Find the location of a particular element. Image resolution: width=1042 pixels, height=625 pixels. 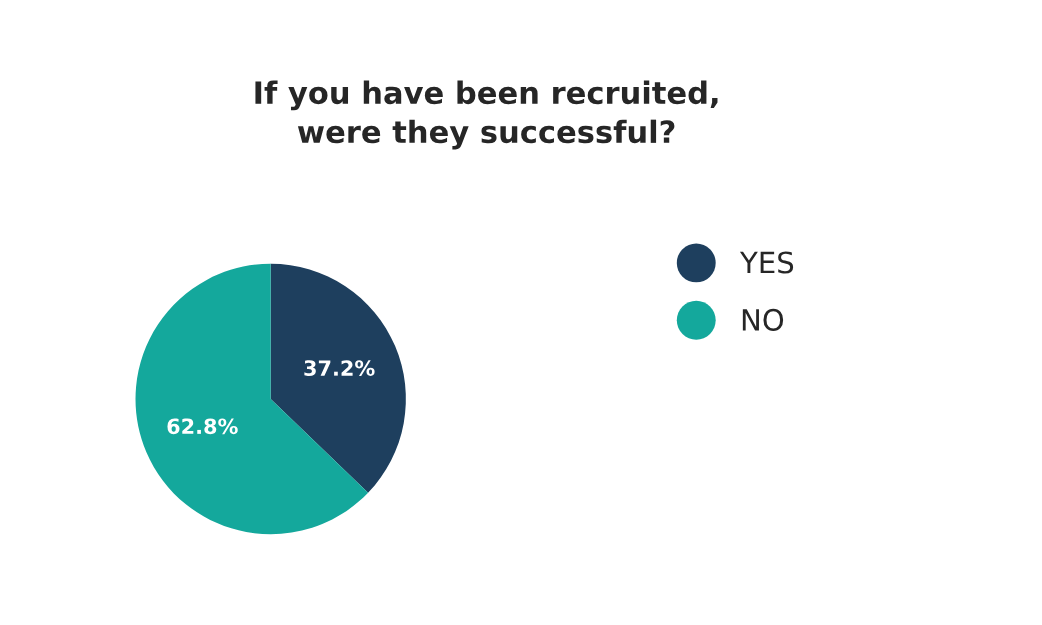

data-label: 37.2% is located at coordinates (339, 368).